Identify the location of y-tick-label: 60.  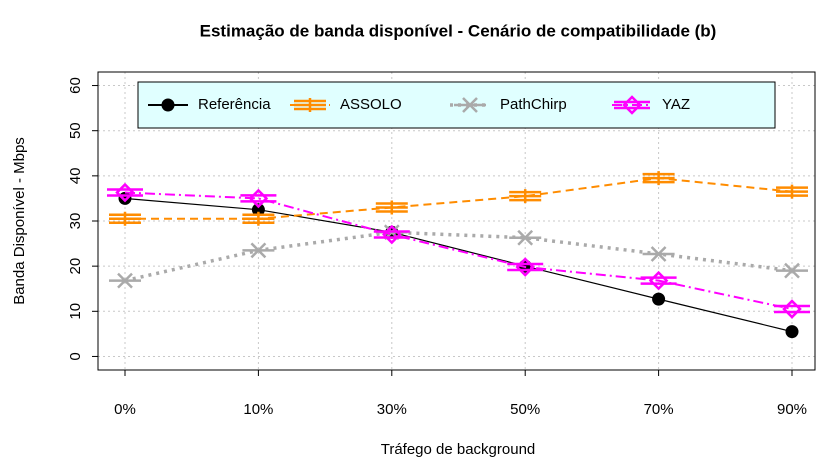
(75, 85).